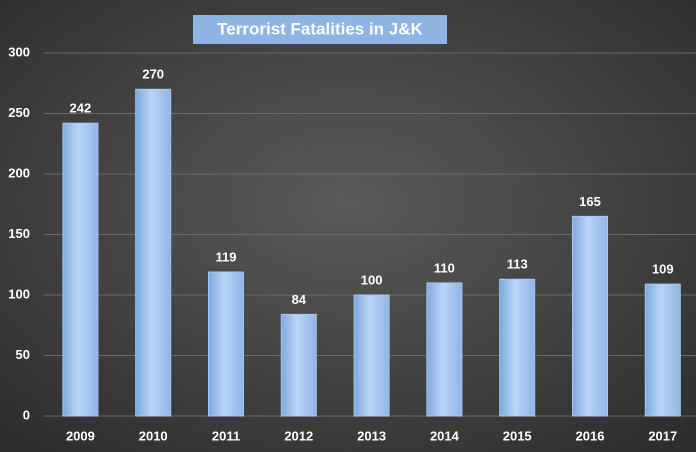 The image size is (696, 452). I want to click on data-label: 113, so click(517, 264).